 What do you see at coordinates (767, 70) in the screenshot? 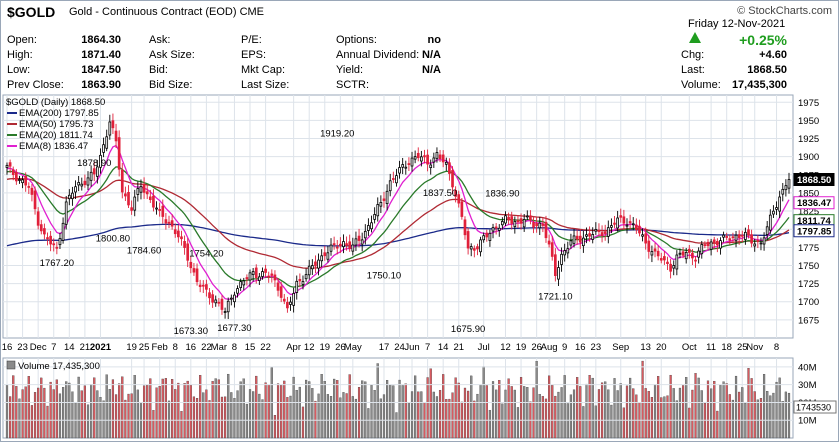
I see `last-value: 1868.50` at bounding box center [767, 70].